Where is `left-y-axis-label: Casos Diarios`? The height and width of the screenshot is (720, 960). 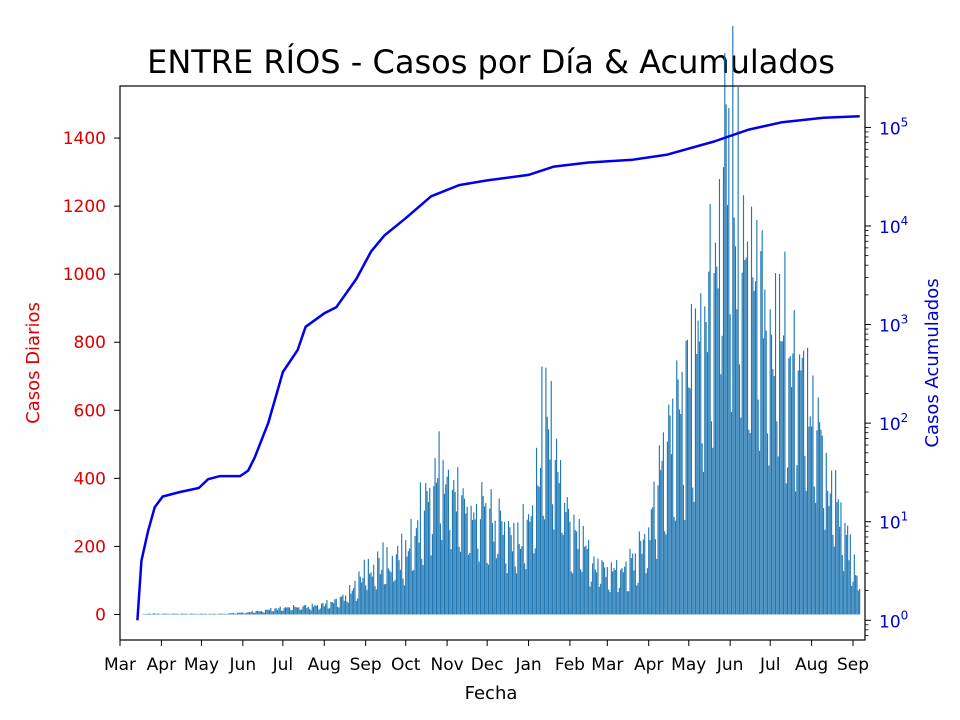
left-y-axis-label: Casos Diarios is located at coordinates (33, 363).